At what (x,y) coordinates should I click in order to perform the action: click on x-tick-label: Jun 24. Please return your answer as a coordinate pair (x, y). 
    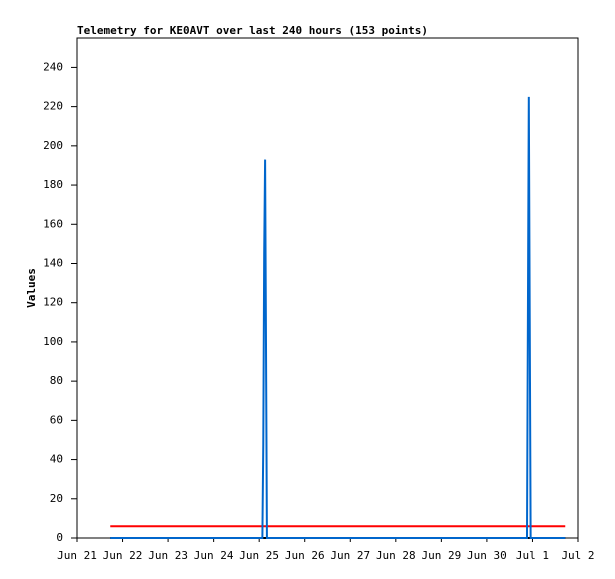
    Looking at the image, I should click on (214, 555).